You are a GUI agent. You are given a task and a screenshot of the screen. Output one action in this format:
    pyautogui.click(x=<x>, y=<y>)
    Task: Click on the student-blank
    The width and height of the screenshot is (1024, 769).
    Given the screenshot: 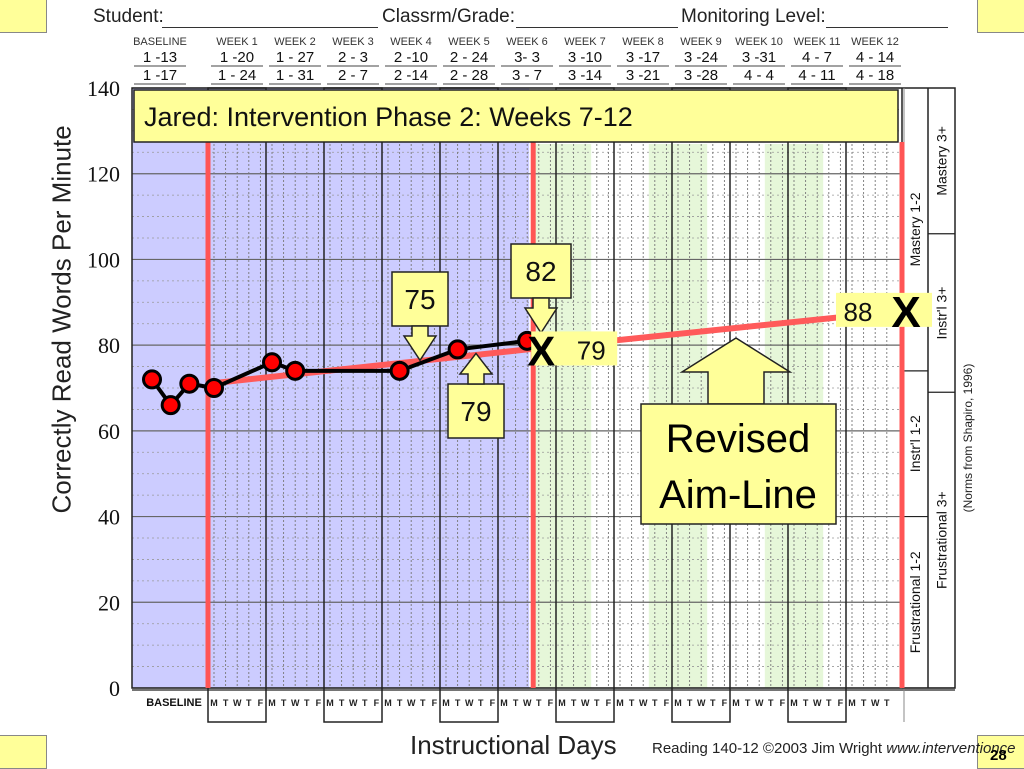 What is the action you would take?
    pyautogui.click(x=270, y=27)
    